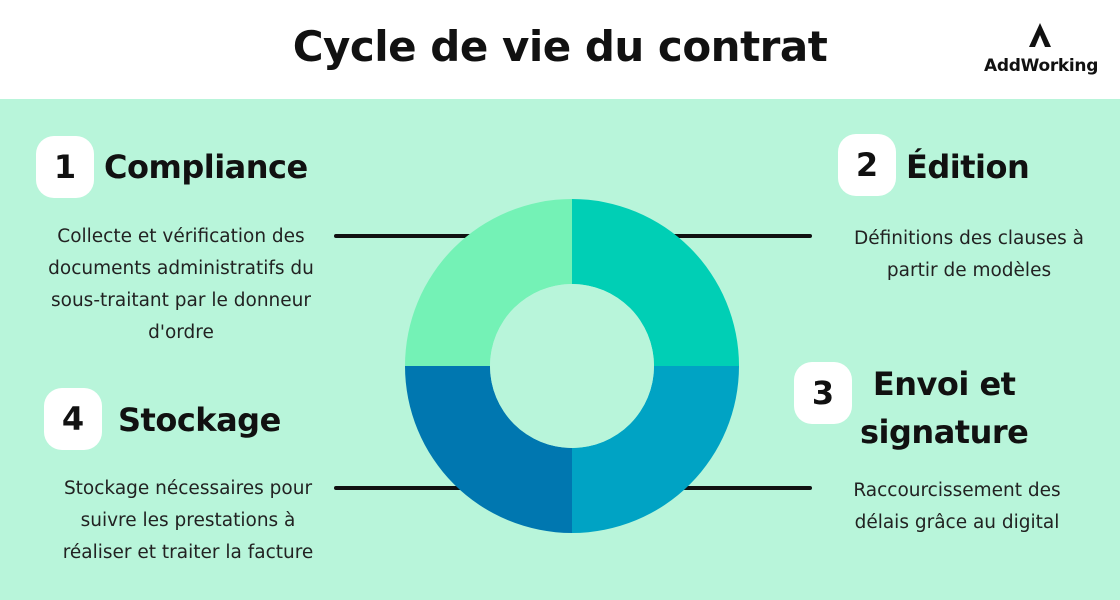 The height and width of the screenshot is (600, 1120). Describe the element at coordinates (73, 419) in the screenshot. I see `step-4-badge: 4` at that location.